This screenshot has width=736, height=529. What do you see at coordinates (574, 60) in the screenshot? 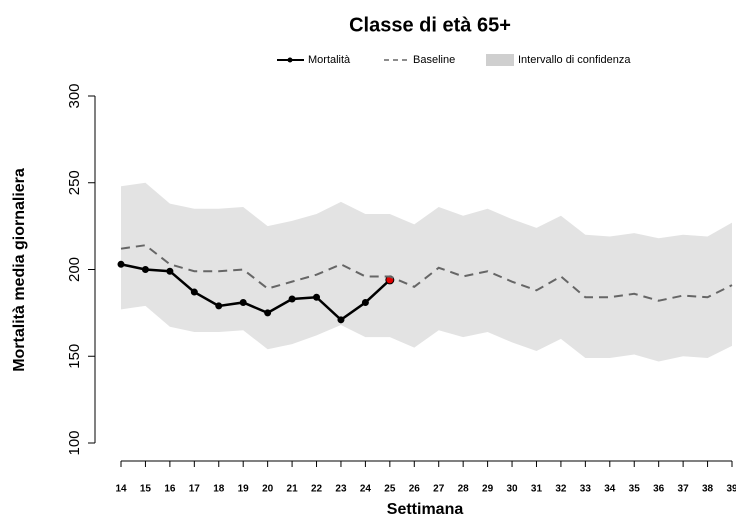
I see `legend-label: Intervallo di confidenza` at bounding box center [574, 60].